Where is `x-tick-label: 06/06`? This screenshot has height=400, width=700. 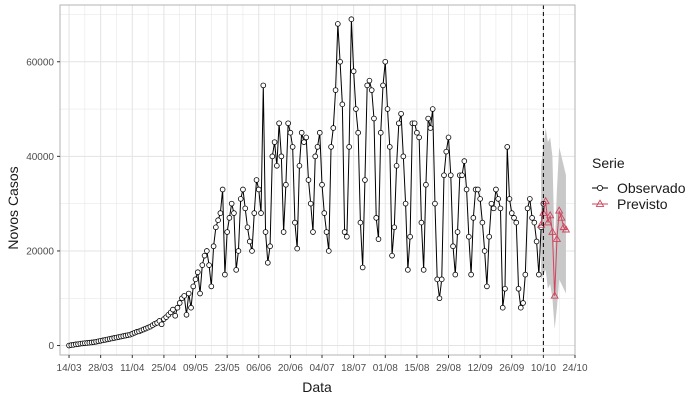 x-tick-label: 06/06 is located at coordinates (258, 368).